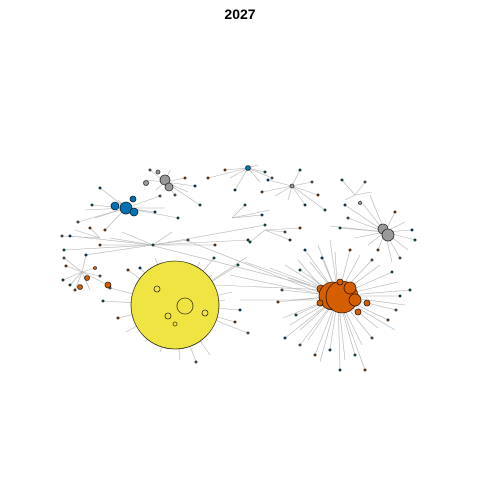 Image resolution: width=480 pixels, height=480 pixels. What do you see at coordinates (240, 14) in the screenshot?
I see `plot-title: 2027` at bounding box center [240, 14].